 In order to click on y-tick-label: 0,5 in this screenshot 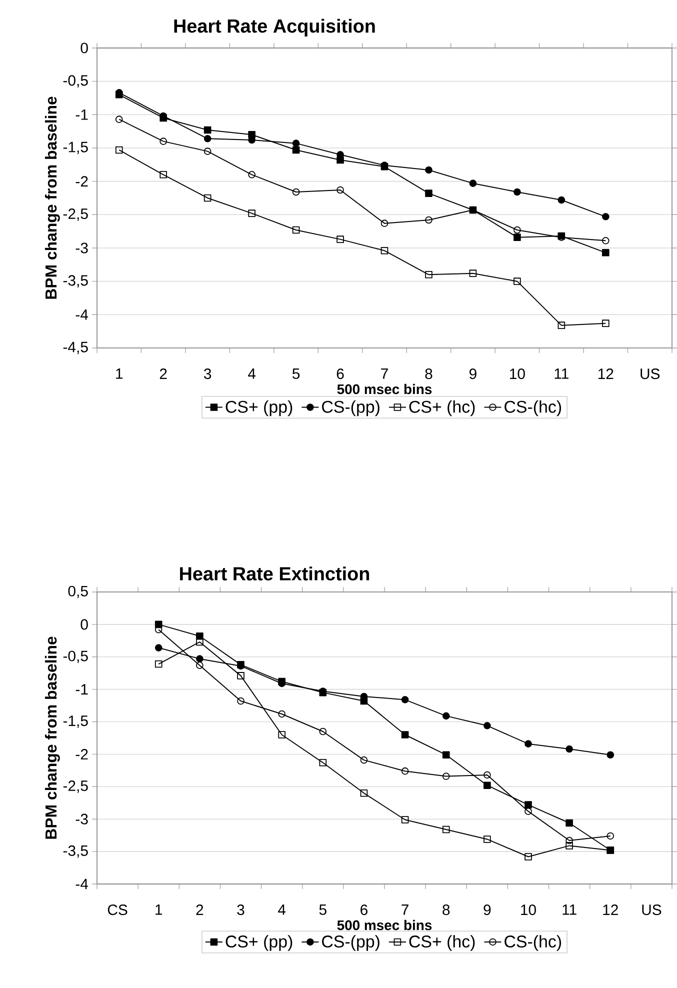, I will do `click(78, 592)`.